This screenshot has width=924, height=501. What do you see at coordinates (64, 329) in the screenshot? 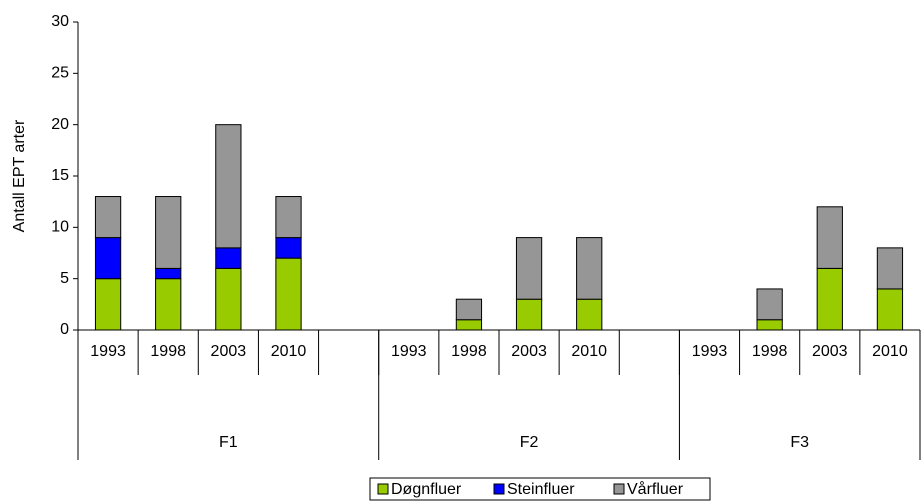
I see `y-tick-label: 0` at bounding box center [64, 329].